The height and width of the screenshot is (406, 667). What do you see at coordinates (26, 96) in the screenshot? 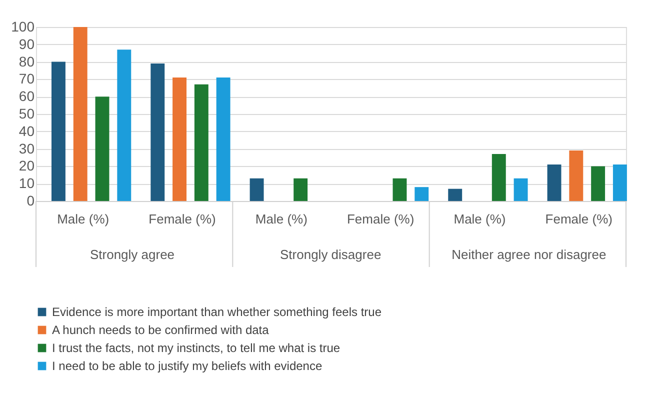
I see `y-tick-label: 60` at bounding box center [26, 96].